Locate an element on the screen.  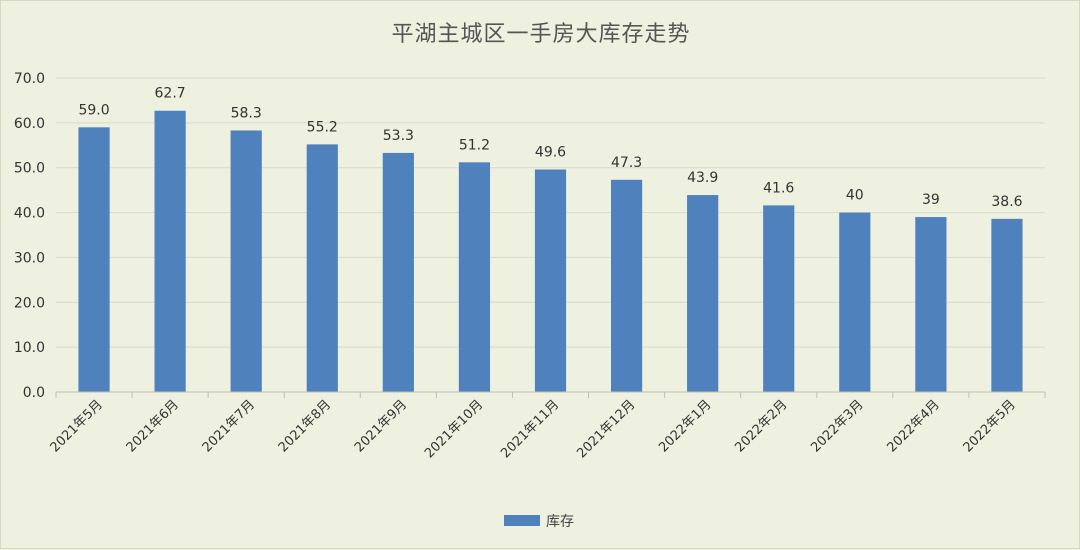
legend-label: 库存 is located at coordinates (560, 522).